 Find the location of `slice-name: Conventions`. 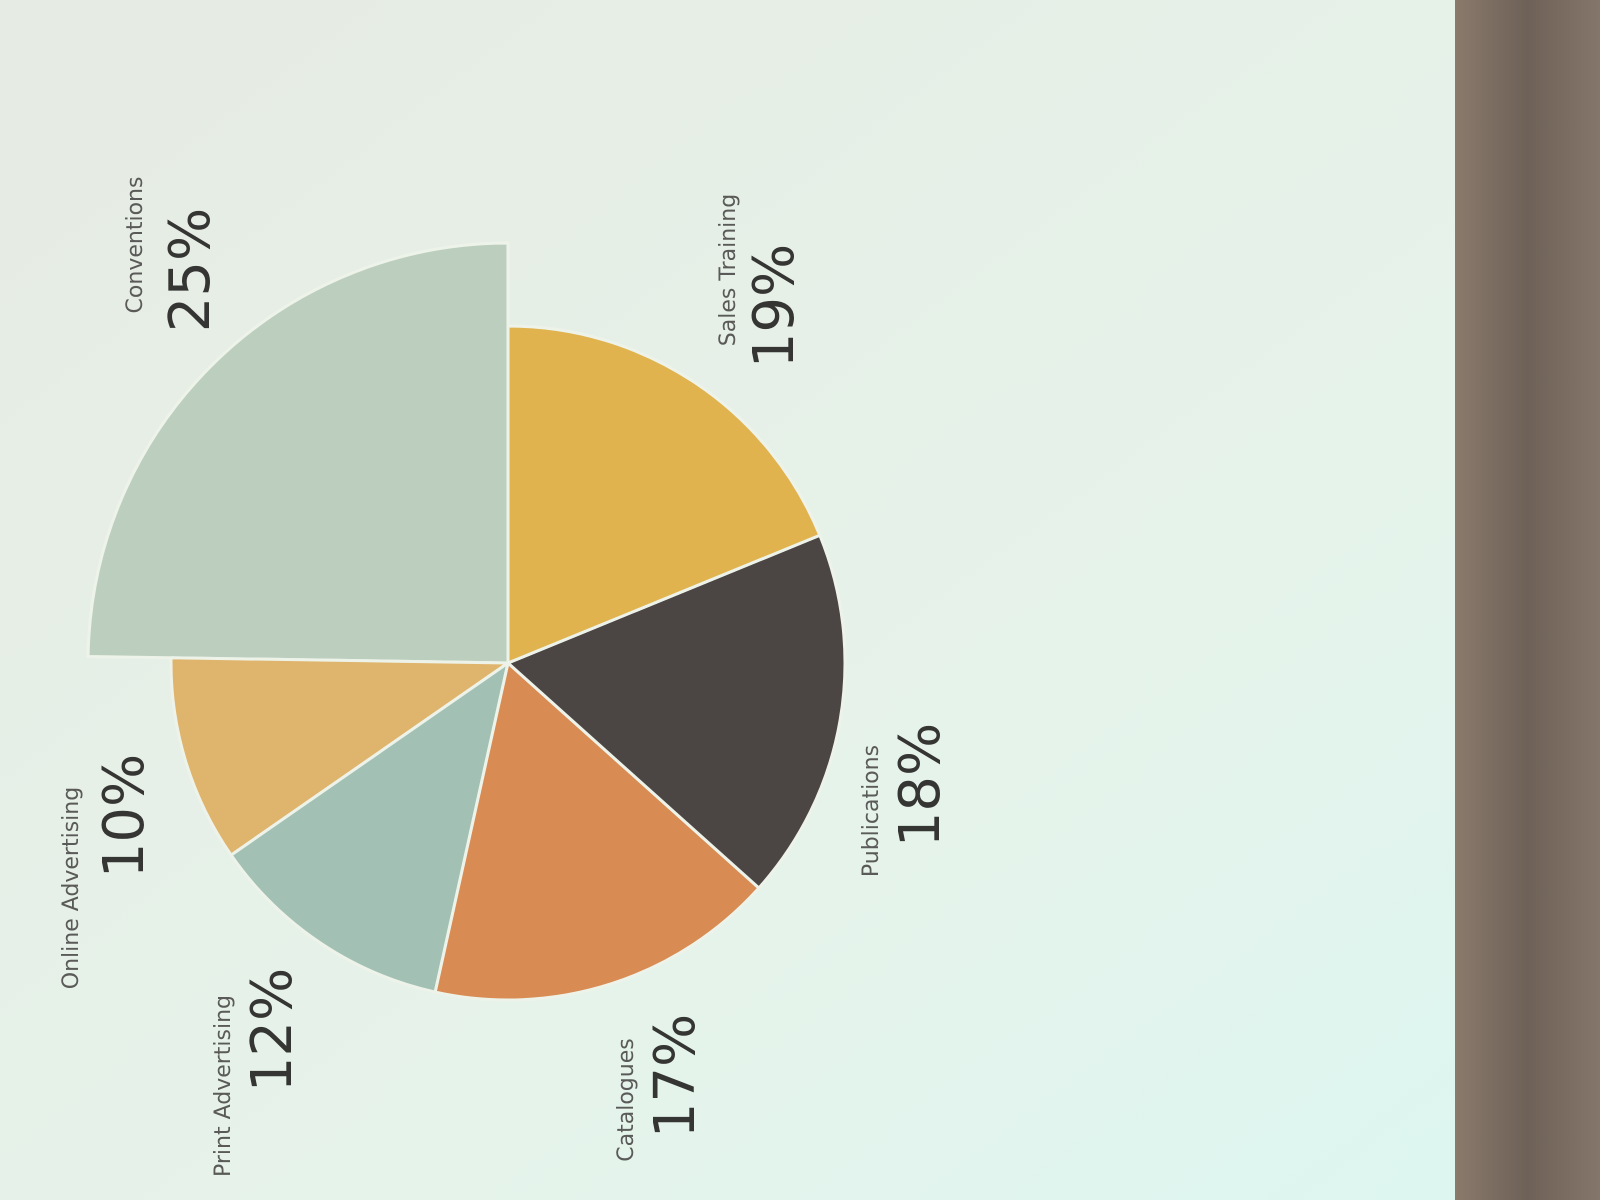

slice-name: Conventions is located at coordinates (135, 245).